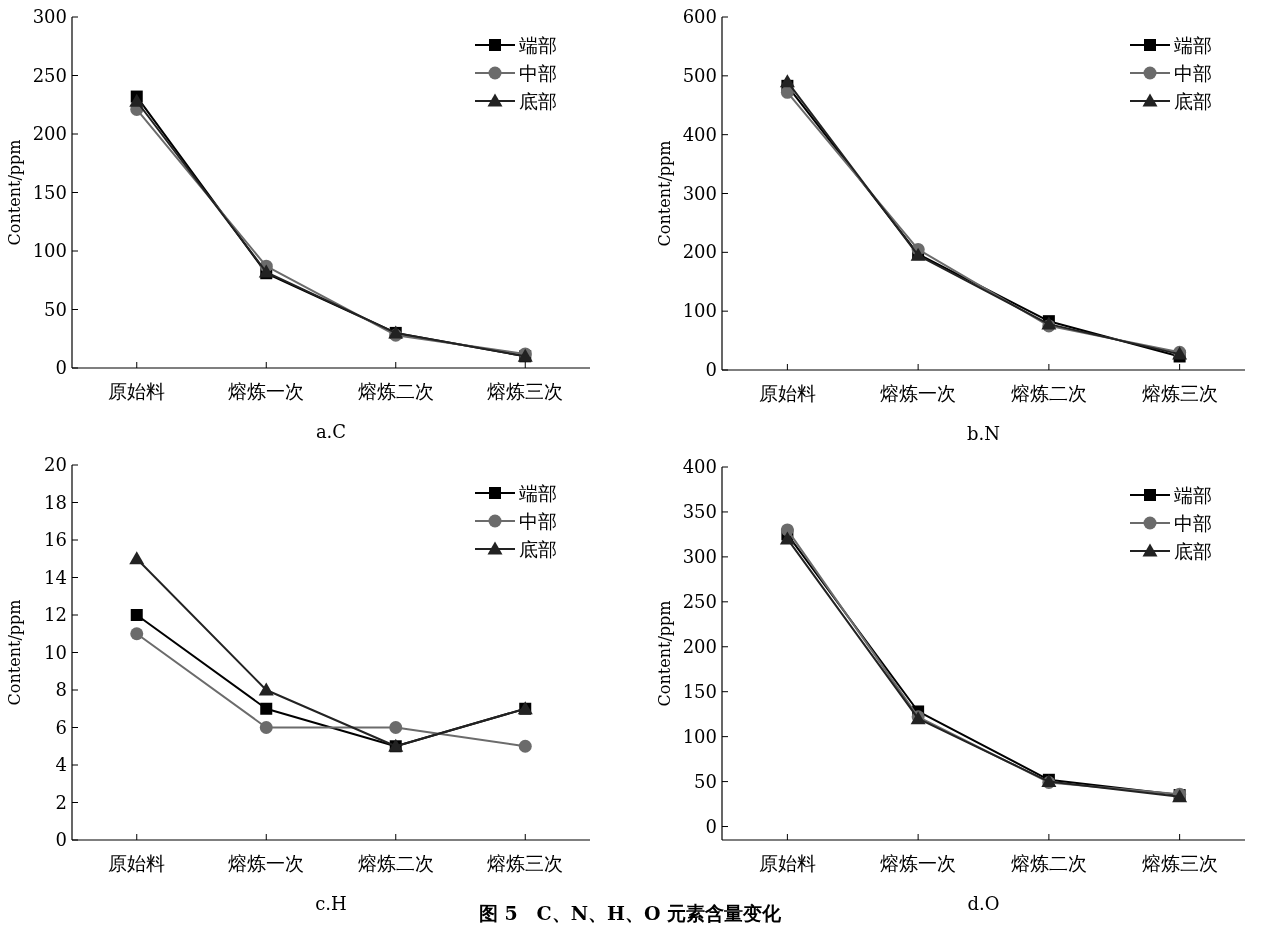 This screenshot has height=936, width=1261. I want to click on y-tick-label: 4, so click(61, 764).